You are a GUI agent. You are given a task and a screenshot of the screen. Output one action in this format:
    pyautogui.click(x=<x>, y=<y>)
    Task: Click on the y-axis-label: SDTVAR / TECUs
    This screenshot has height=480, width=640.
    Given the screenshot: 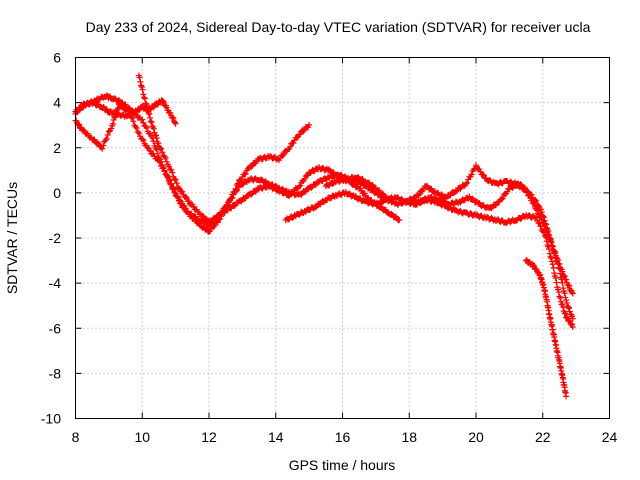 What is the action you would take?
    pyautogui.click(x=12, y=238)
    